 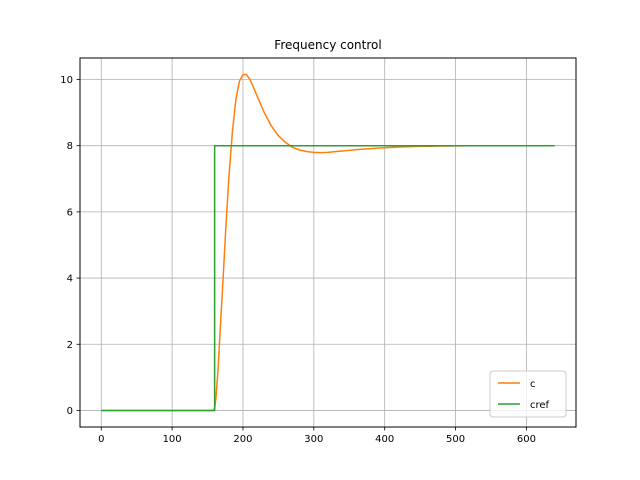 I want to click on x-tick-label: 500, so click(x=455, y=439).